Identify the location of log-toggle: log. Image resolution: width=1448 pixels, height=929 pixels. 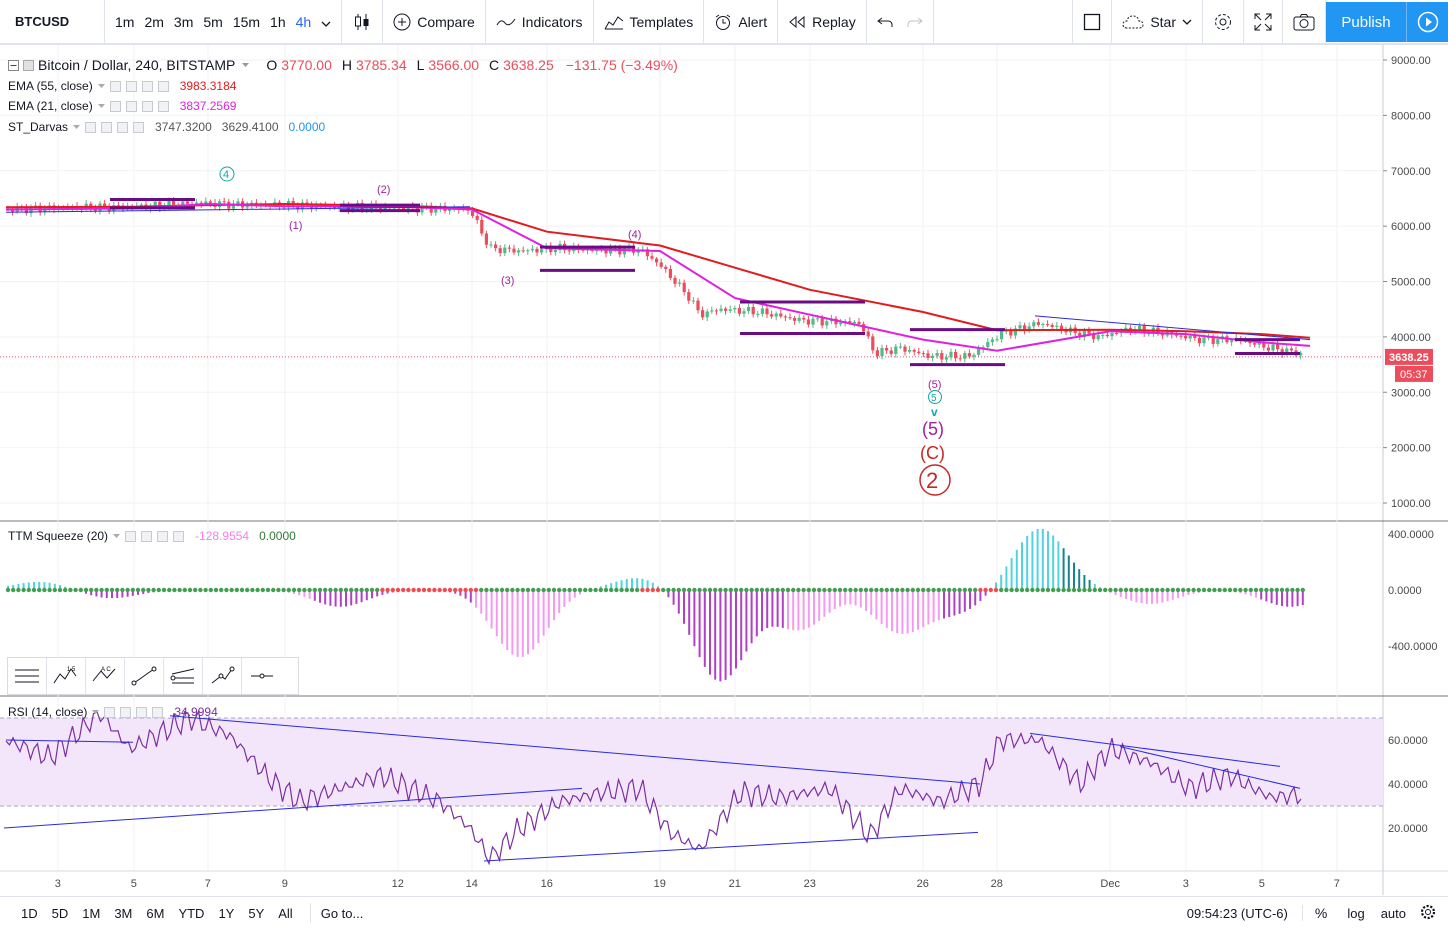
(1356, 913).